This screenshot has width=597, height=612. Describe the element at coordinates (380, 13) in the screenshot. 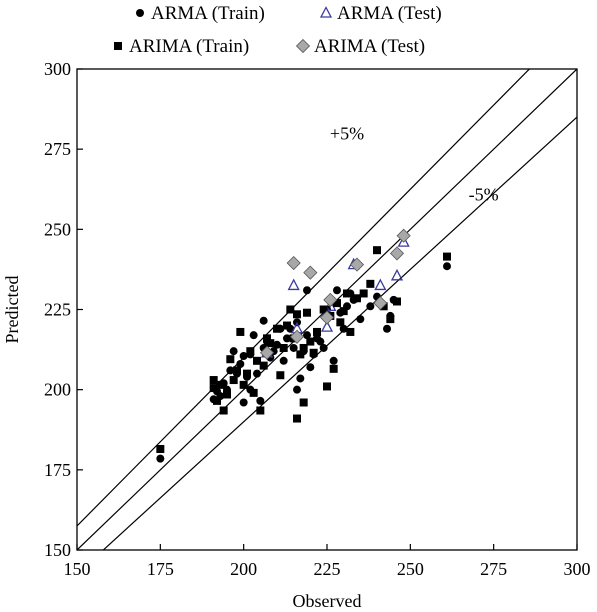

I see `legend-item-2: ARMA (Test)` at that location.